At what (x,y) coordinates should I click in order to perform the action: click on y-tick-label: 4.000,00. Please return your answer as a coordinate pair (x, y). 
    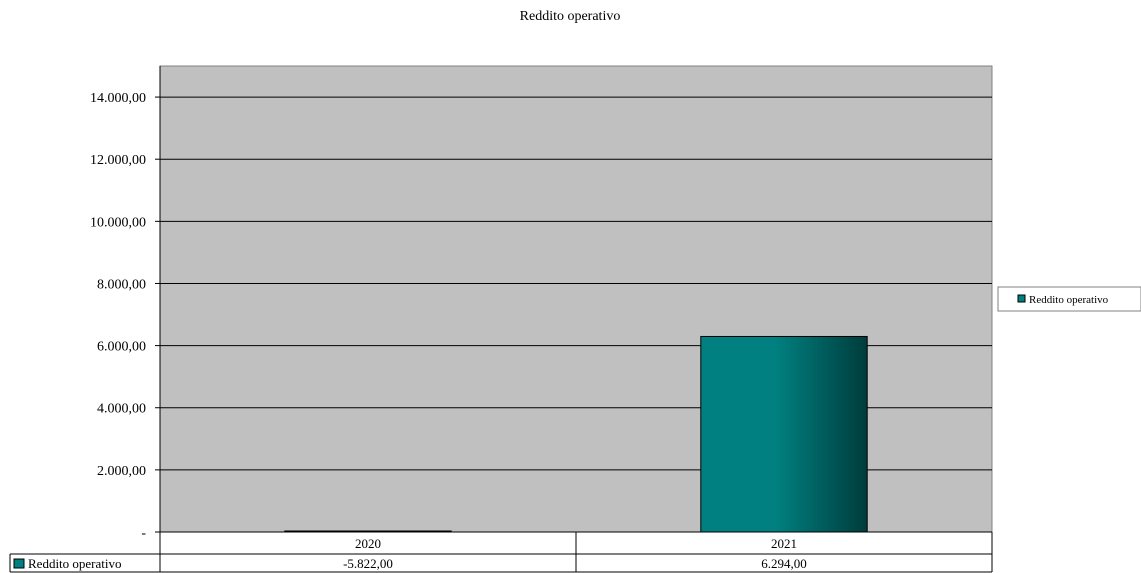
    Looking at the image, I should click on (121, 409).